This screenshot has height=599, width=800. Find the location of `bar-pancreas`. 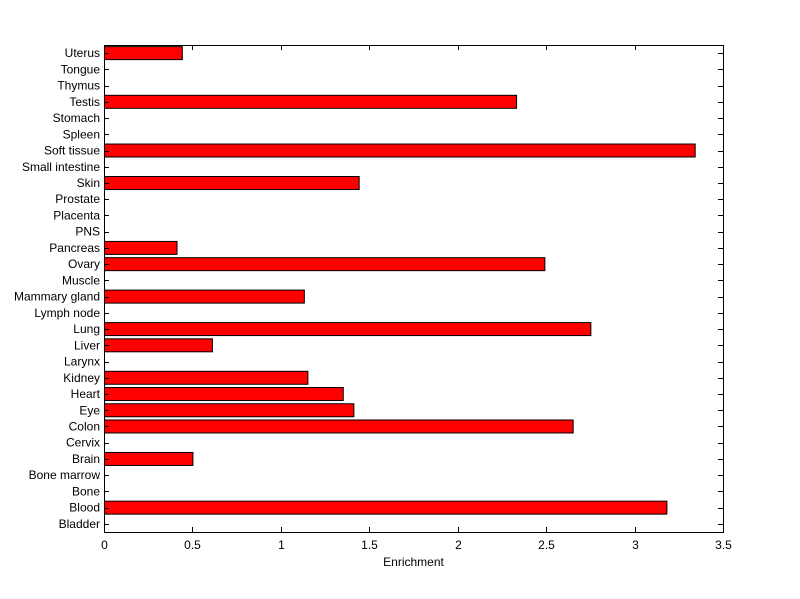

bar-pancreas is located at coordinates (141, 247).